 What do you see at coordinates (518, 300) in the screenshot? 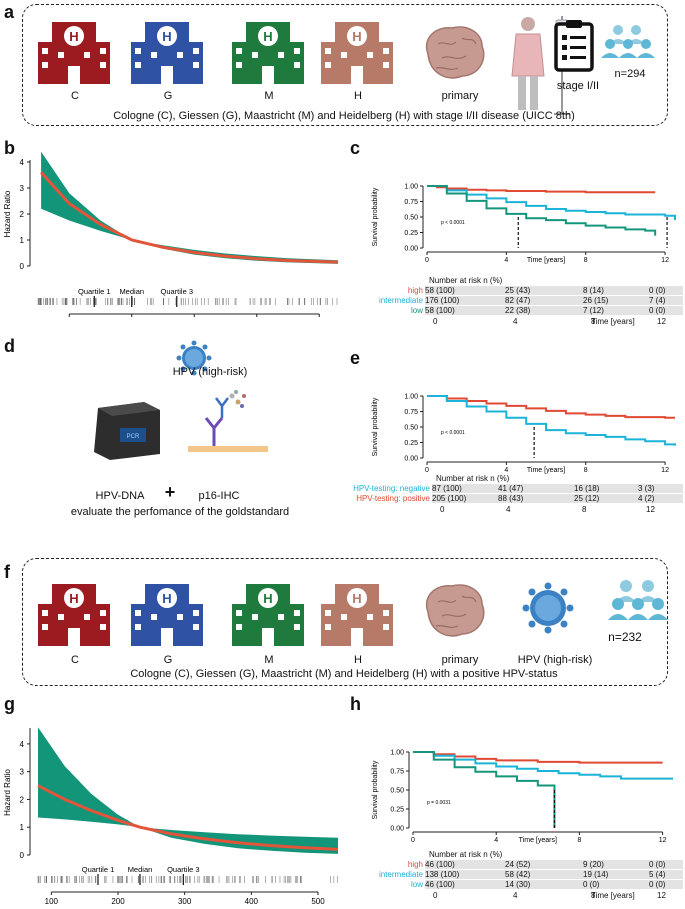
I see `risk-table-cell: 82 (47)` at bounding box center [518, 300].